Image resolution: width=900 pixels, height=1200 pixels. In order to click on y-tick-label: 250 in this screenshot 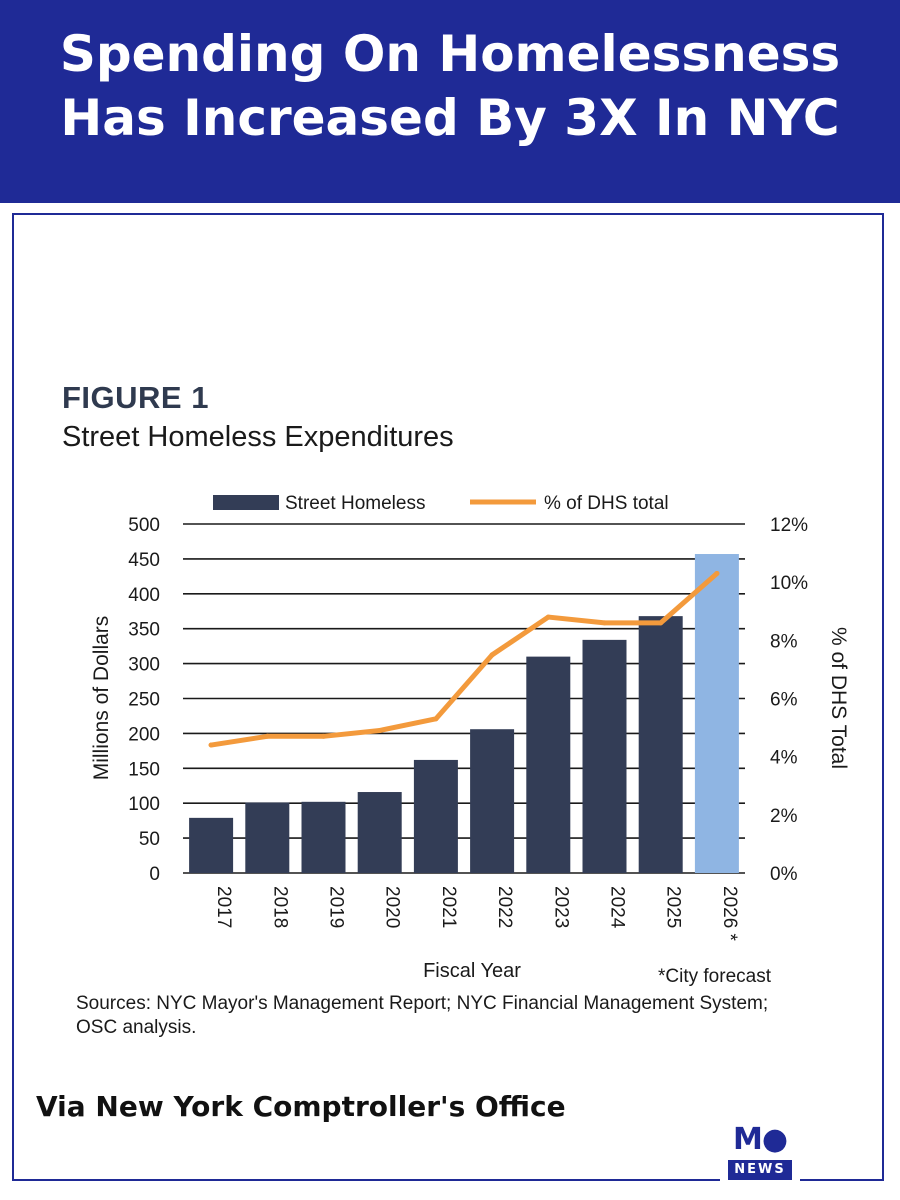, I will do `click(144, 700)`.